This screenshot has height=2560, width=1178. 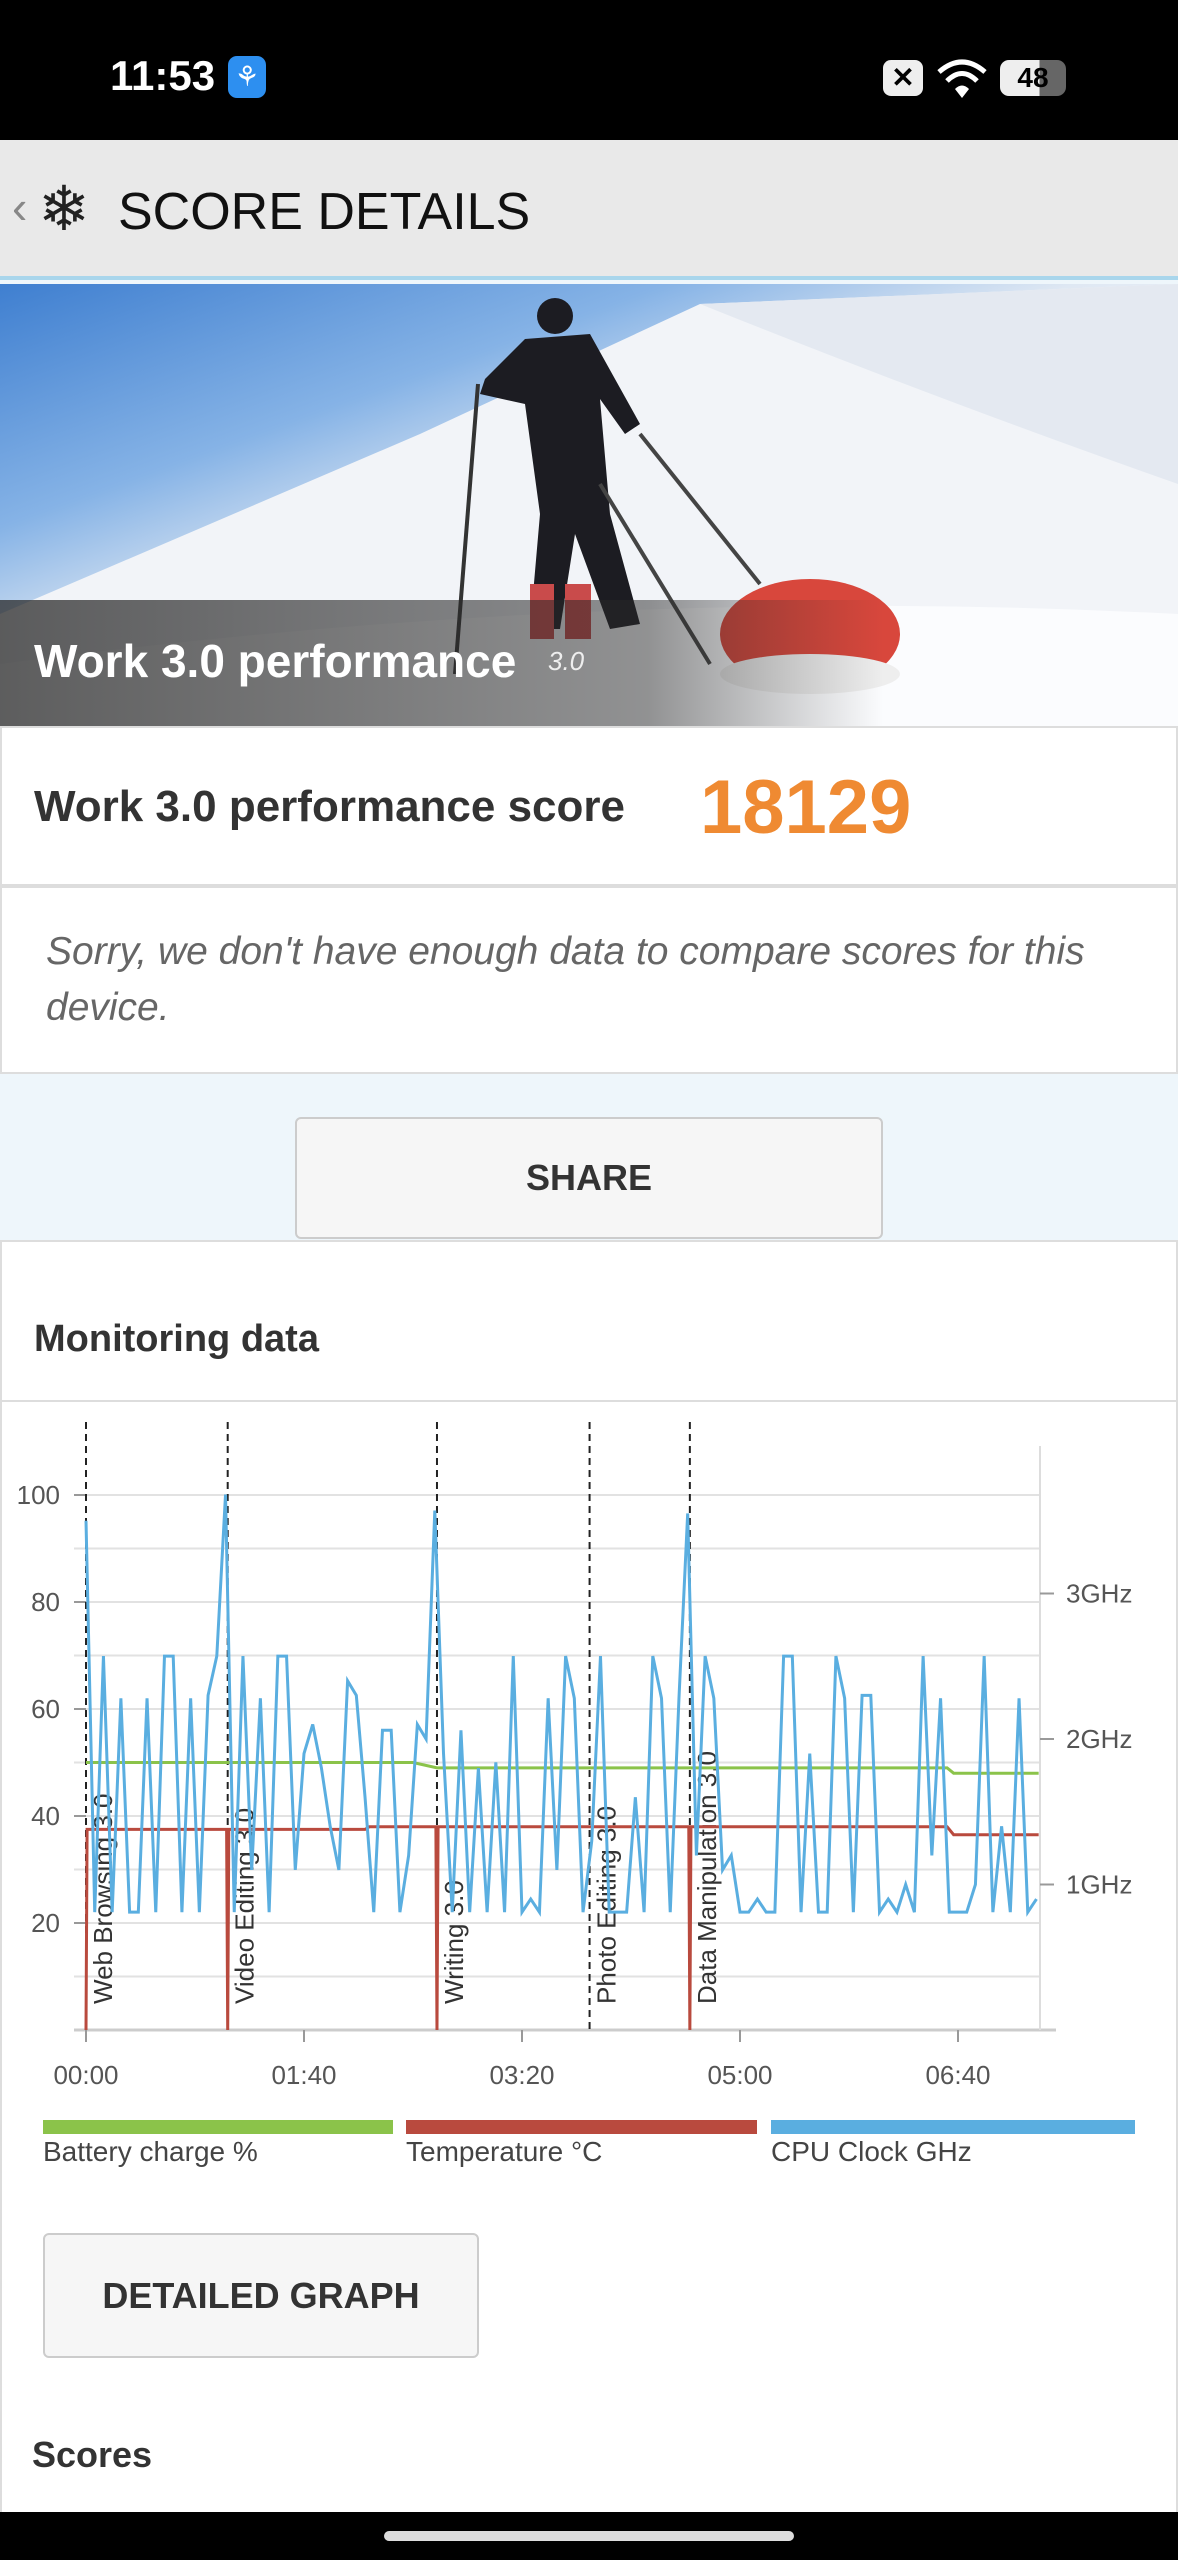 What do you see at coordinates (1099, 1885) in the screenshot?
I see `y2-tick-label: 1GHz` at bounding box center [1099, 1885].